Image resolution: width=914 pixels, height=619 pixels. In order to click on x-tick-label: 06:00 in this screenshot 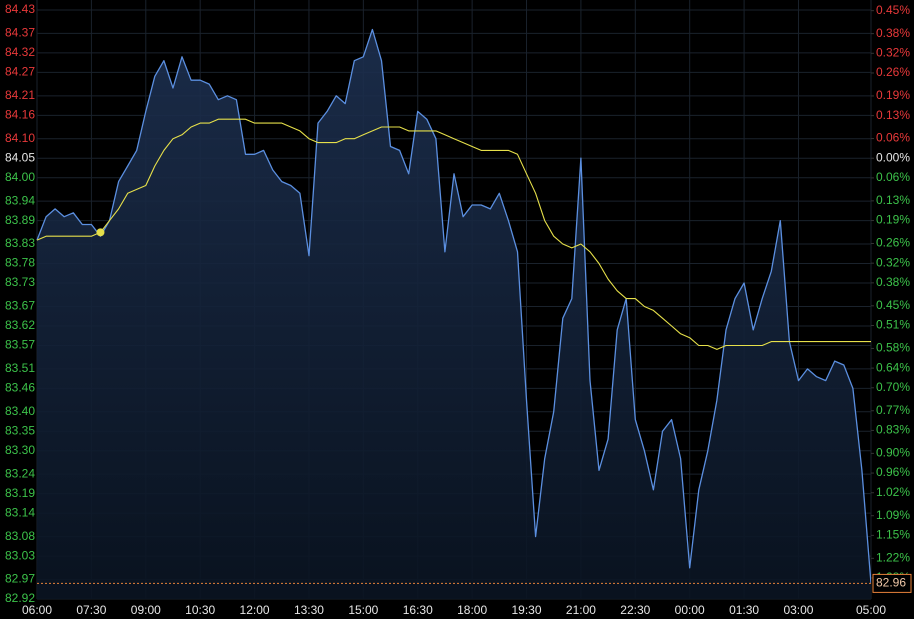, I will do `click(37, 610)`.